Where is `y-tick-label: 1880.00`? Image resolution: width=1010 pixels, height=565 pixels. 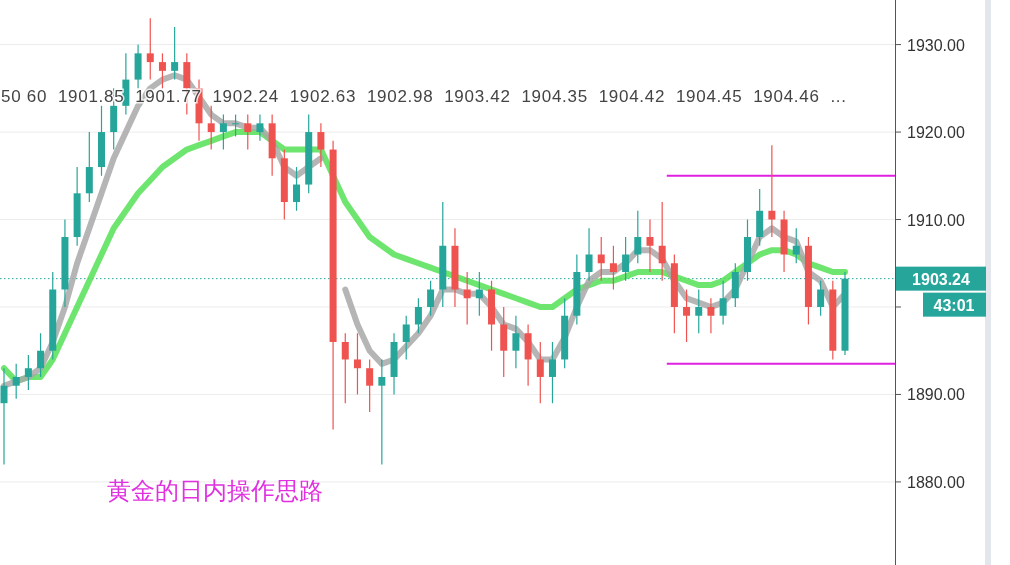
y-tick-label: 1880.00 is located at coordinates (936, 482).